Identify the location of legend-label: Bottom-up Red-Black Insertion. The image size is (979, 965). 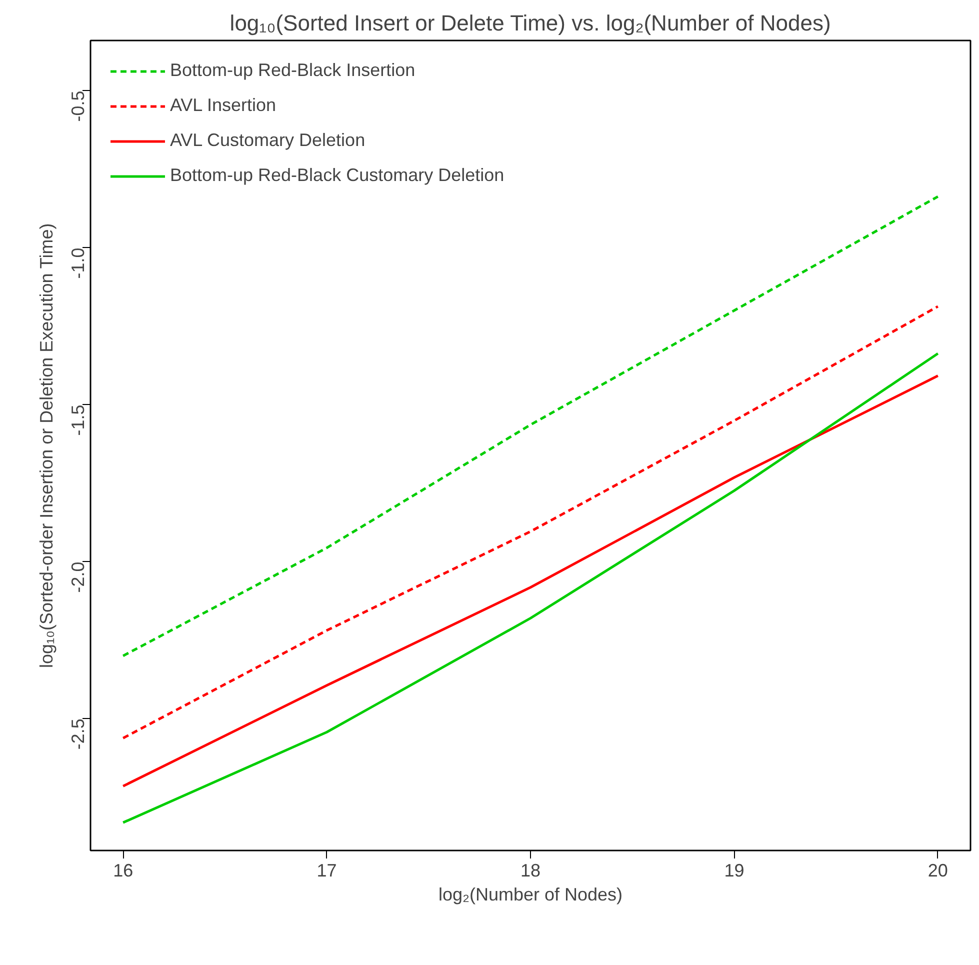
(293, 70).